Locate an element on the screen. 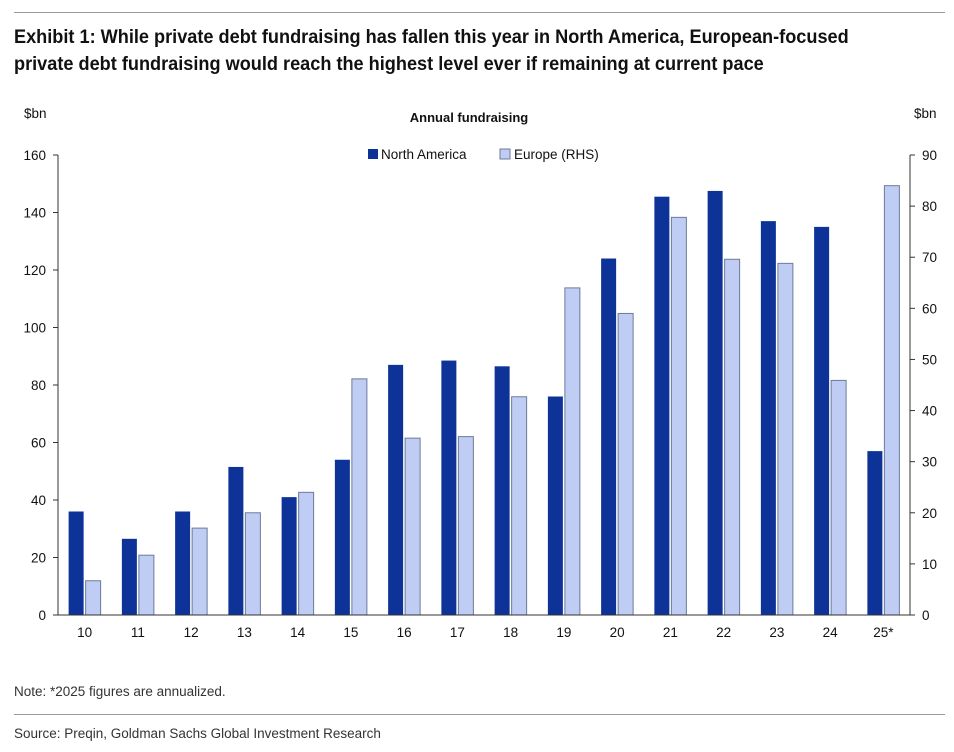 The height and width of the screenshot is (752, 954). x-axis-tick-label: 10 is located at coordinates (84, 632).